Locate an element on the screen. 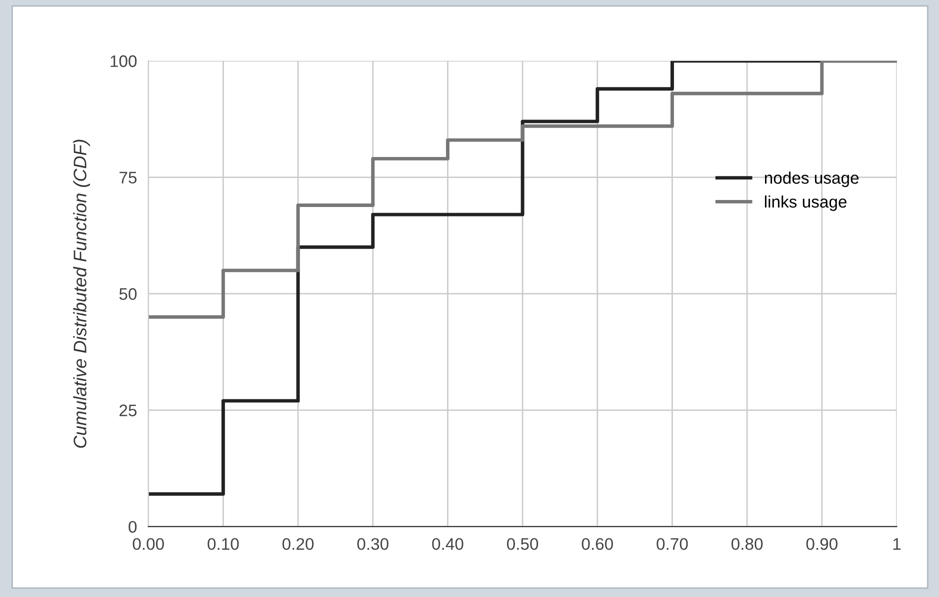 Image resolution: width=939 pixels, height=597 pixels. x-tick-label: 0.80 is located at coordinates (747, 544).